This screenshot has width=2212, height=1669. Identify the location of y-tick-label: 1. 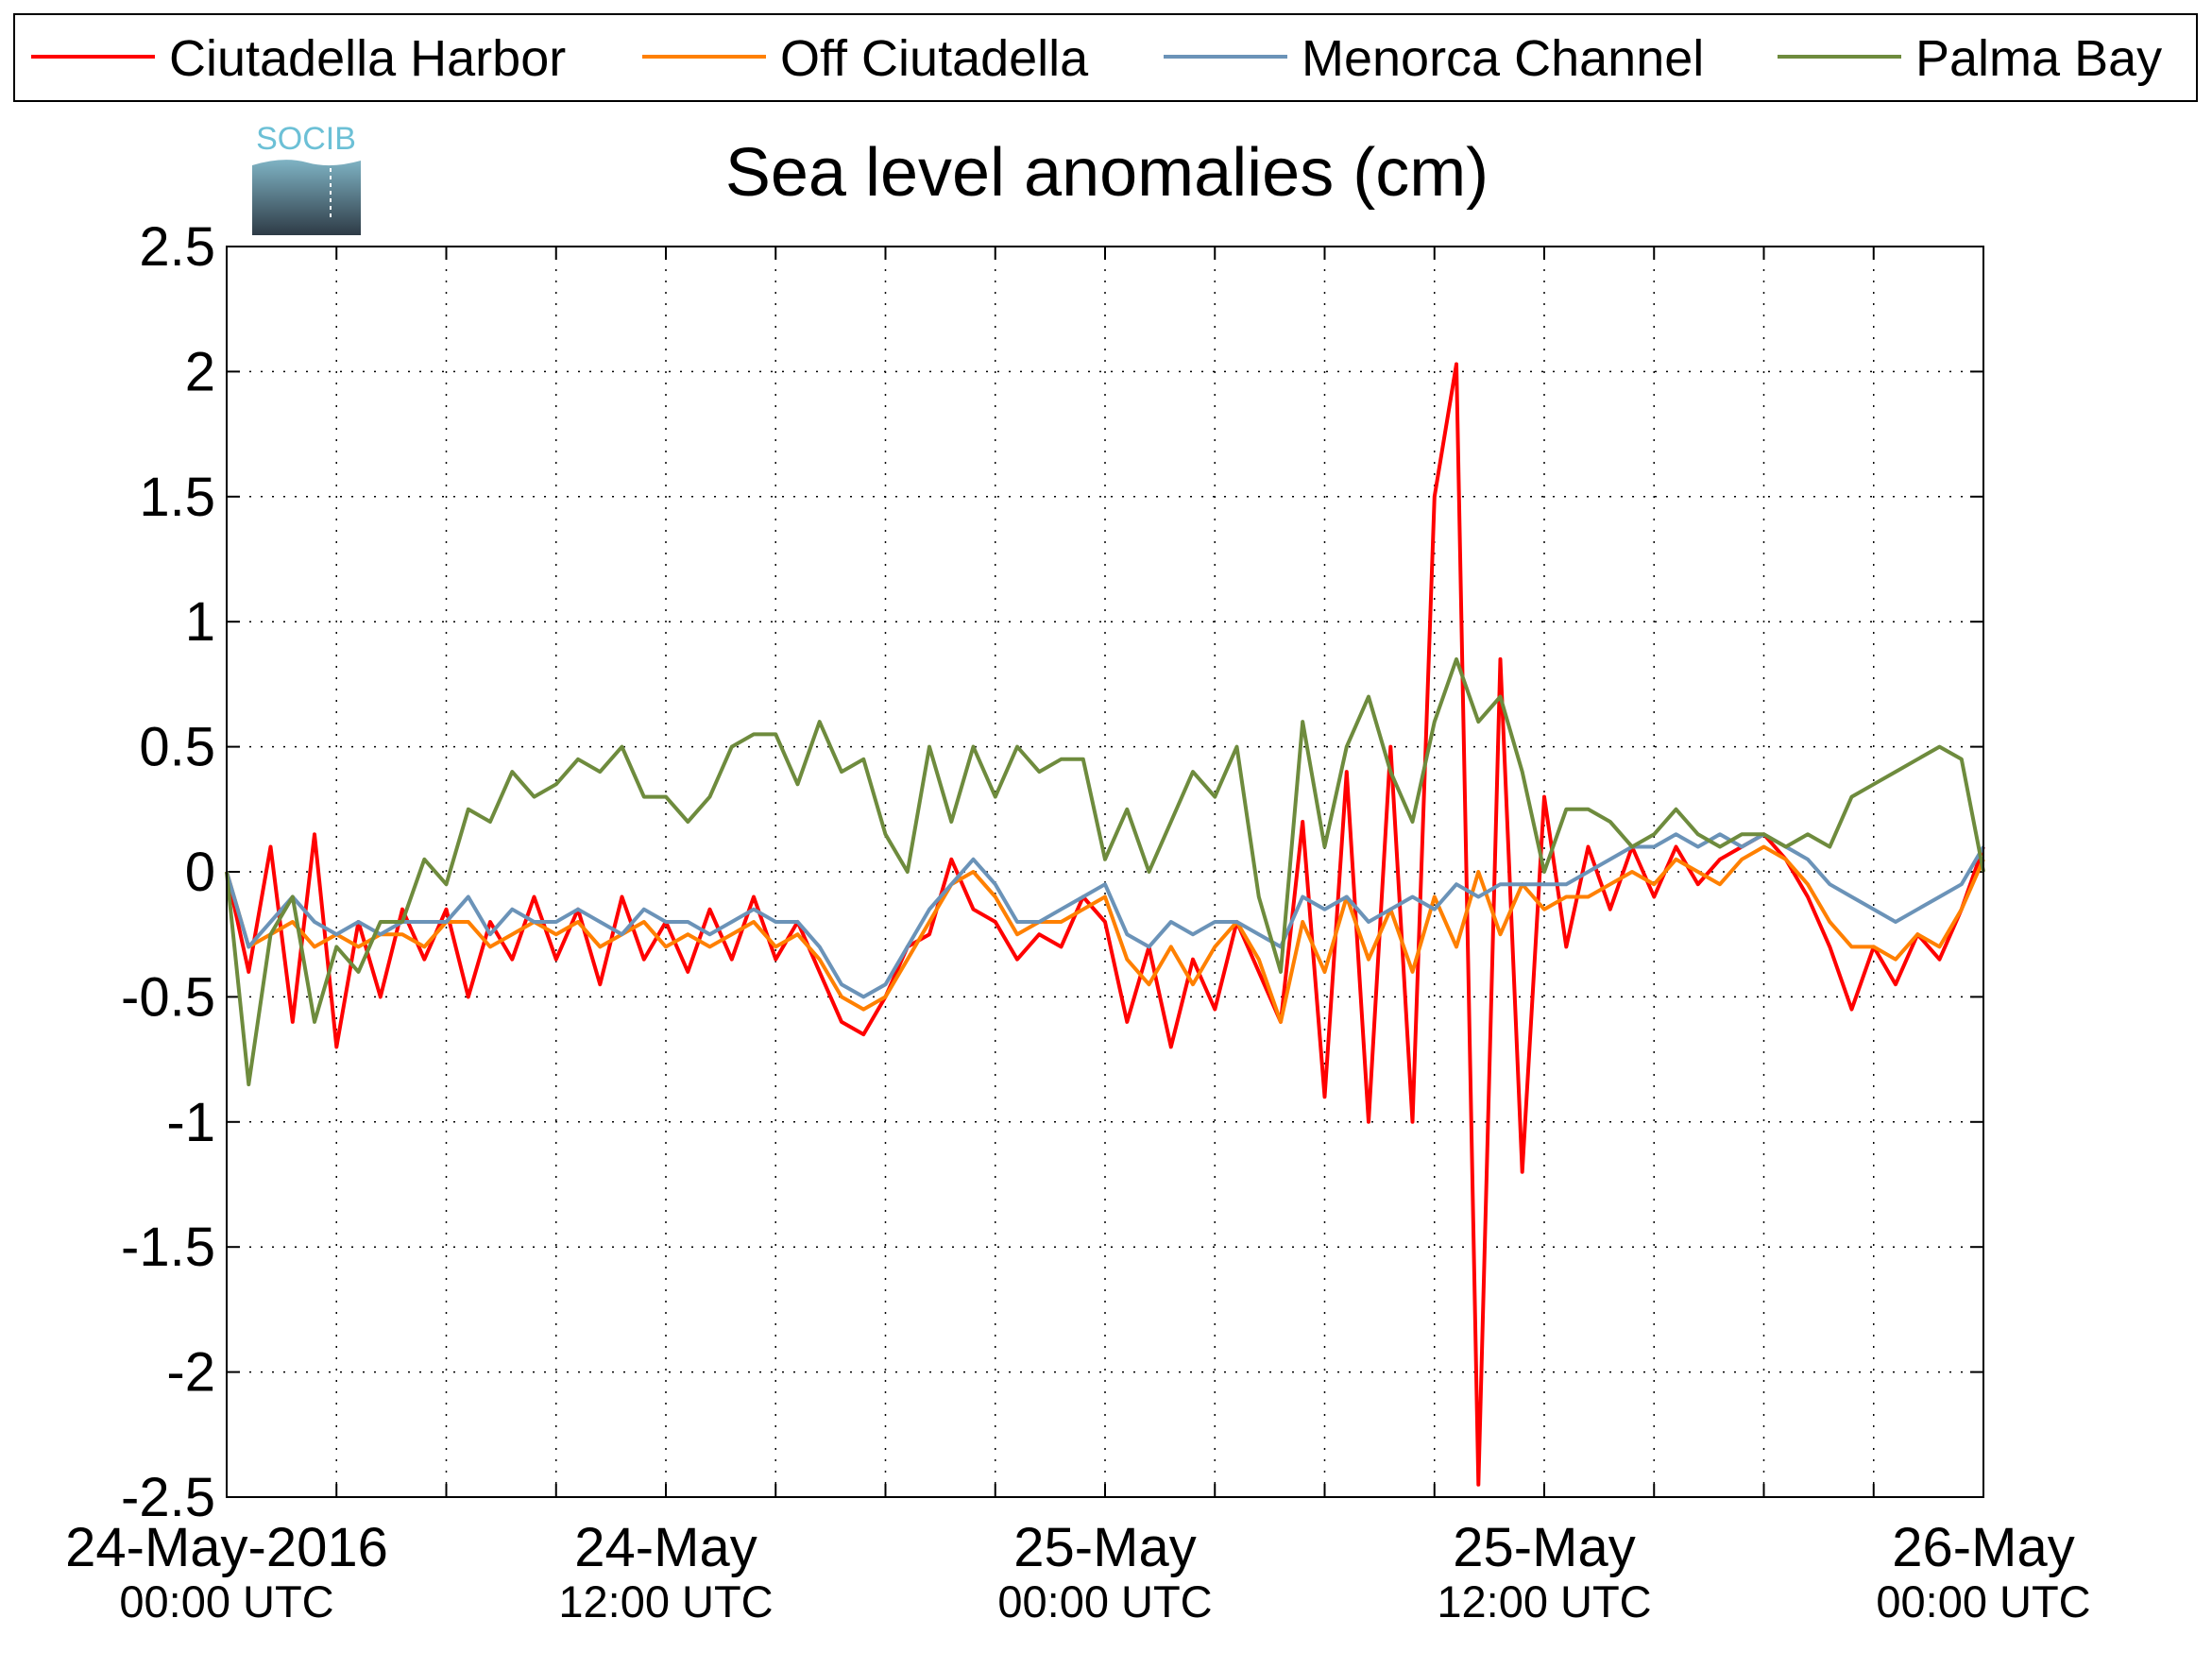
(200, 622).